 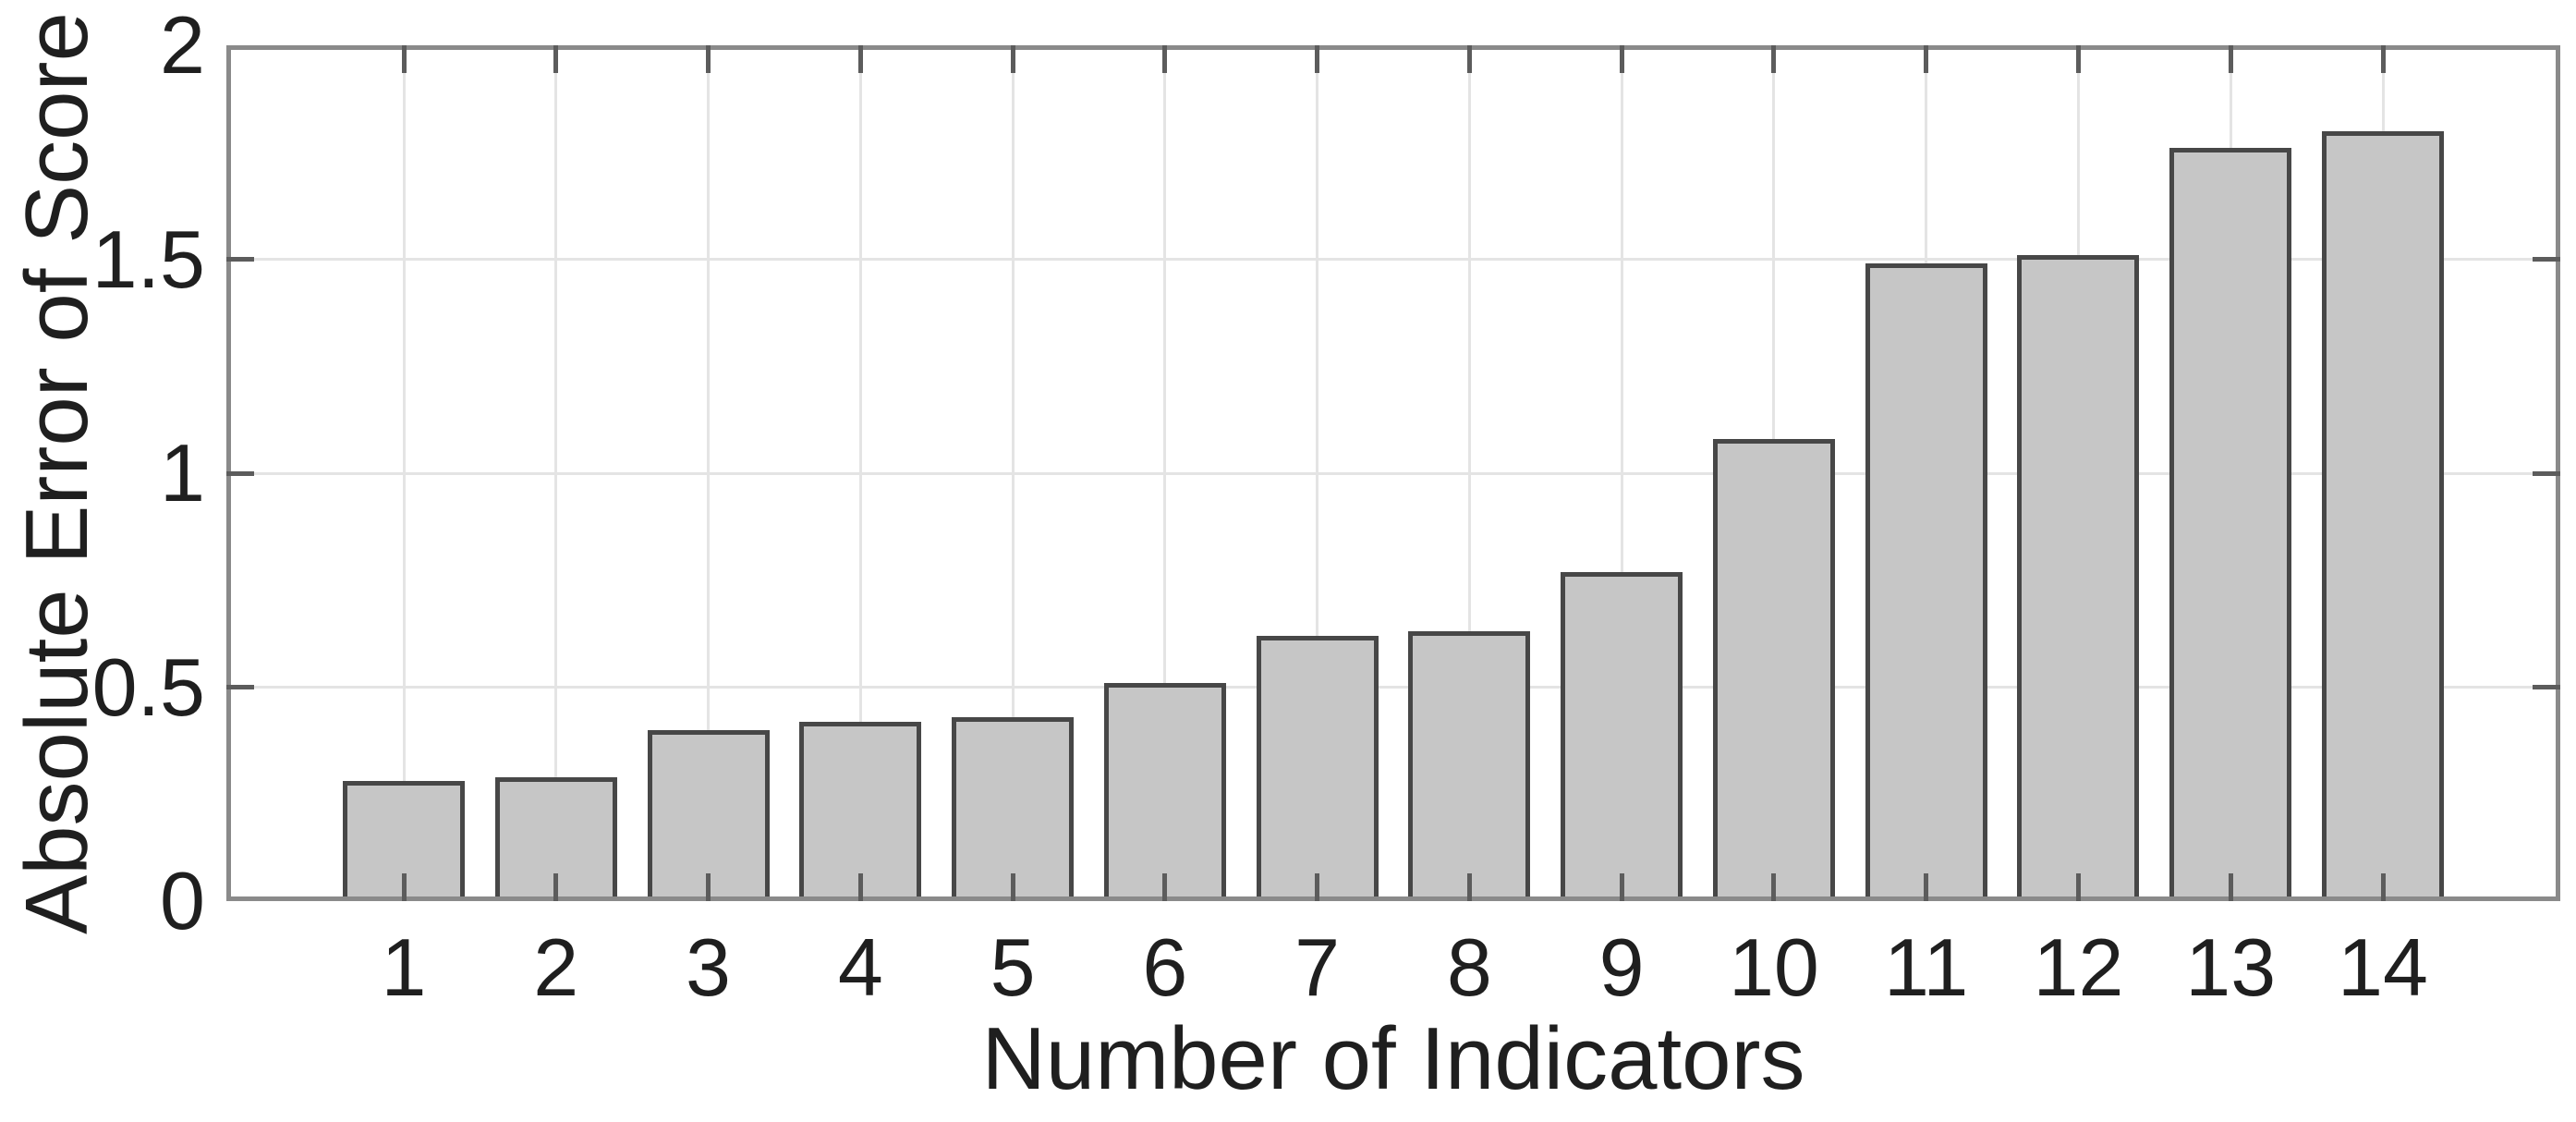 What do you see at coordinates (1773, 967) in the screenshot?
I see `x-tick-label: 10` at bounding box center [1773, 967].